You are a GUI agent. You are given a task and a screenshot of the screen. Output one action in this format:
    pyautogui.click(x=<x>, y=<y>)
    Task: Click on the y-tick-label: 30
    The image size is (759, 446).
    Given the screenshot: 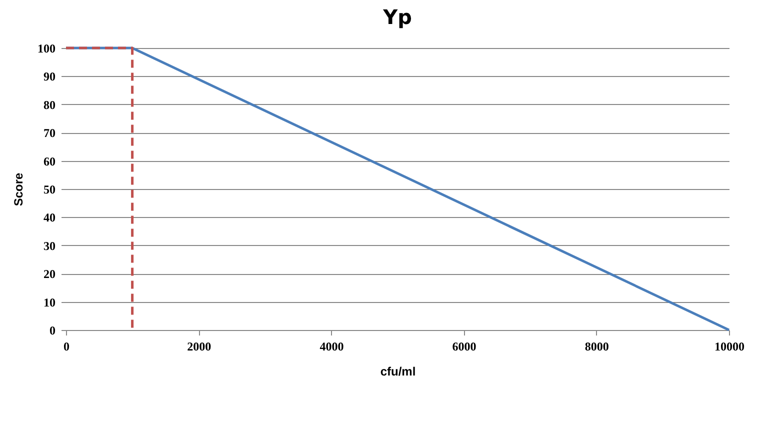 What is the action you would take?
    pyautogui.click(x=50, y=245)
    